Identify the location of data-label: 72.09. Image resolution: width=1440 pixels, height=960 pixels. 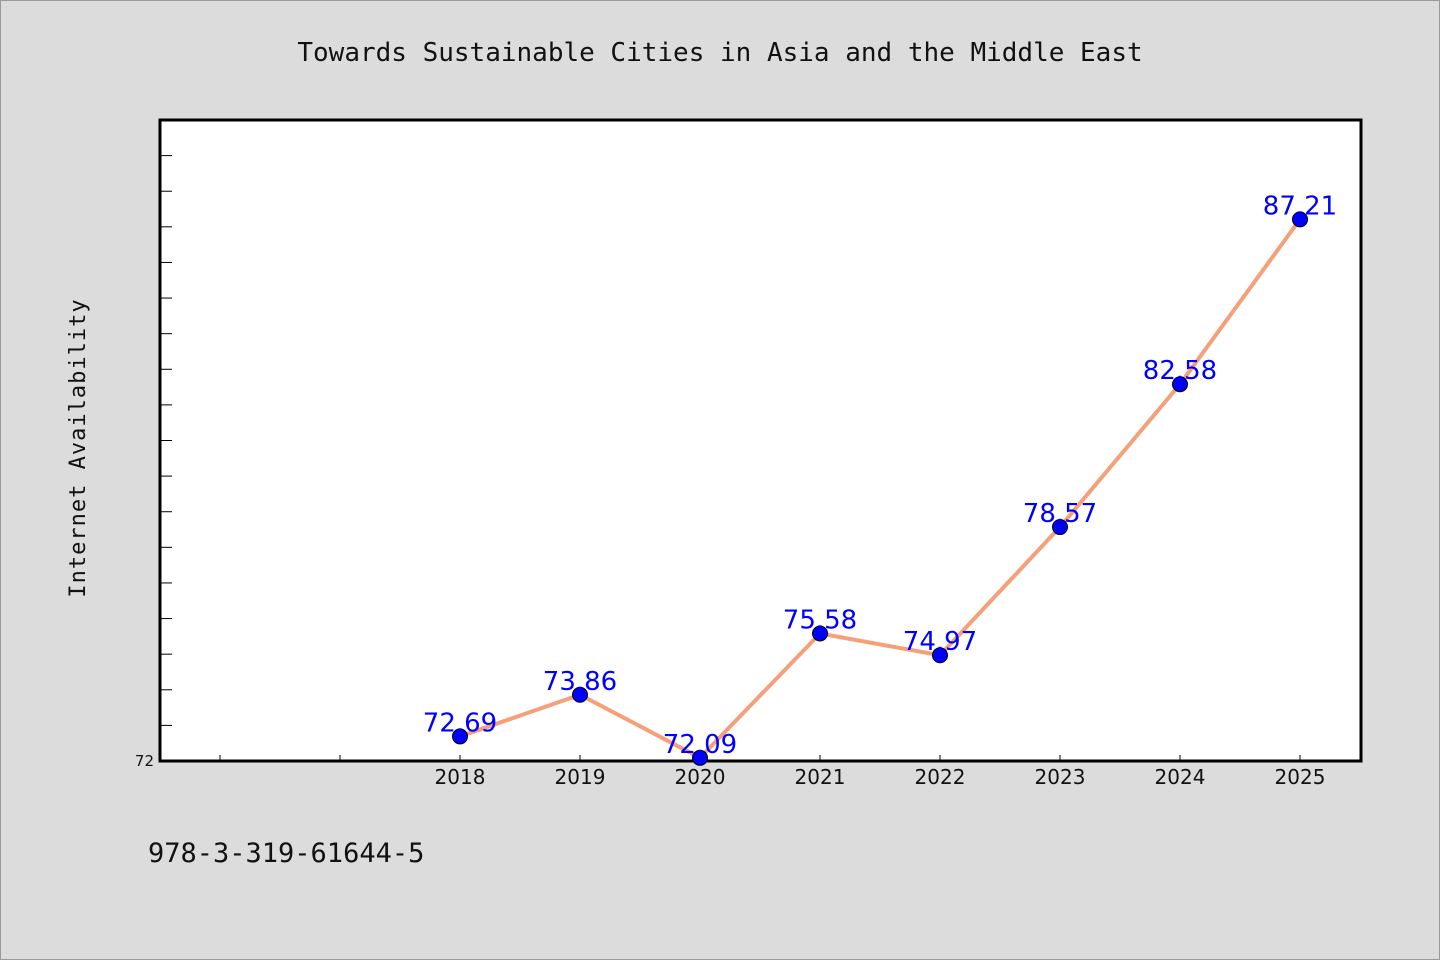
(700, 745).